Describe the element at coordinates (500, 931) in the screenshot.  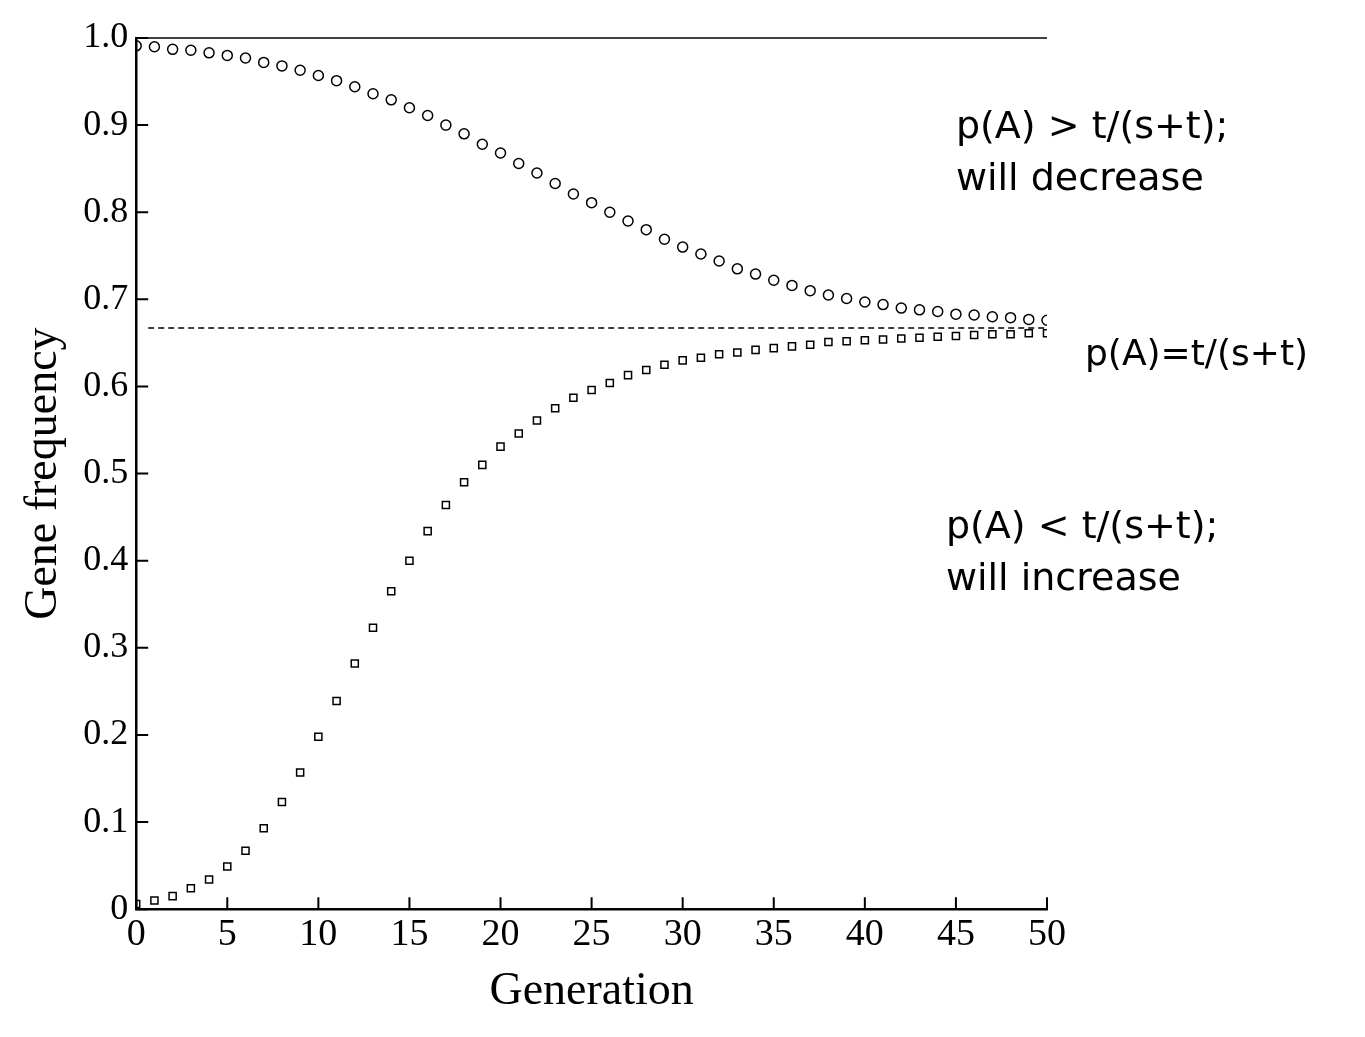
I see `x-tick-label: 20` at that location.